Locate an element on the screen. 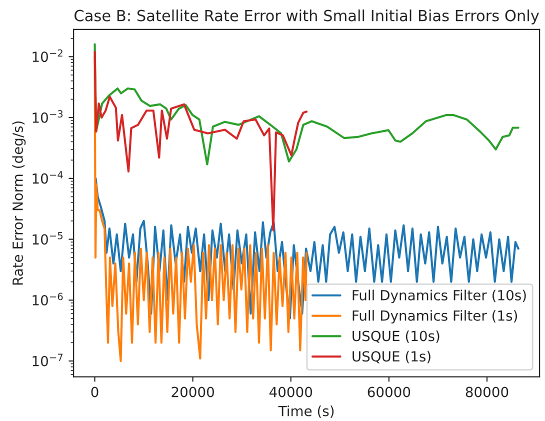 The width and height of the screenshot is (545, 421). x-tick-label: 40000 is located at coordinates (290, 392).